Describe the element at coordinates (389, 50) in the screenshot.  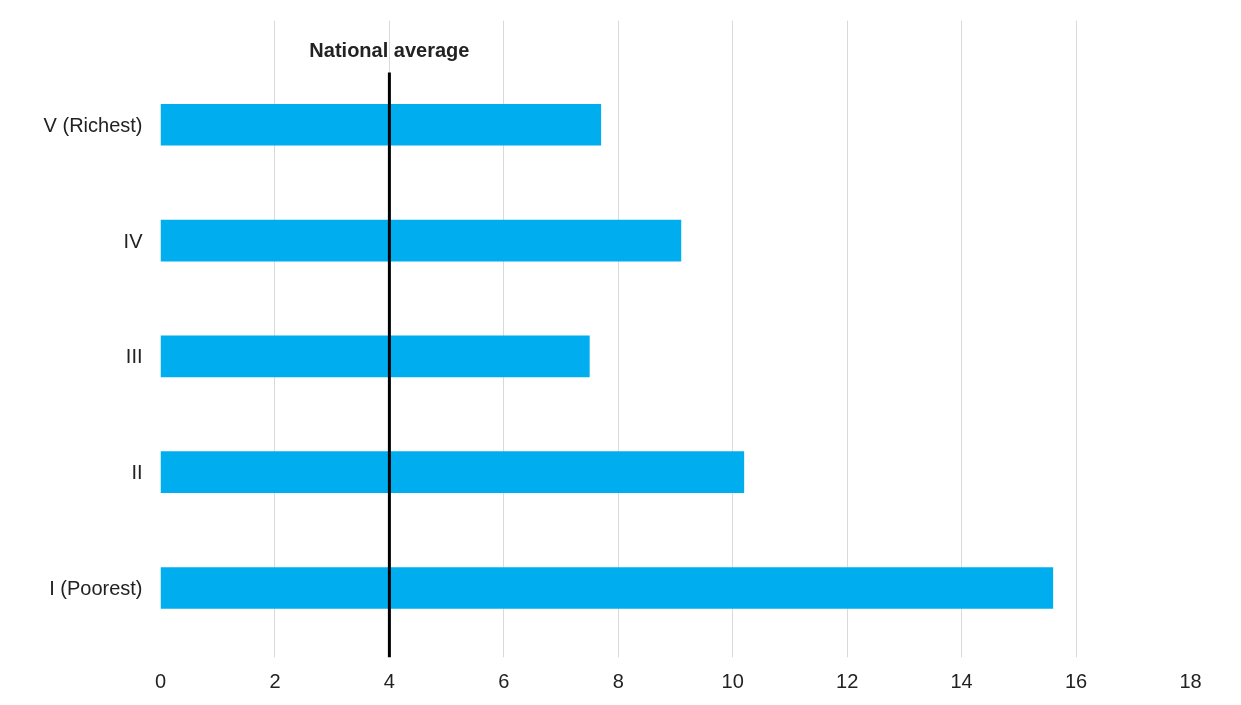
I see `ref-line-label: National average` at that location.